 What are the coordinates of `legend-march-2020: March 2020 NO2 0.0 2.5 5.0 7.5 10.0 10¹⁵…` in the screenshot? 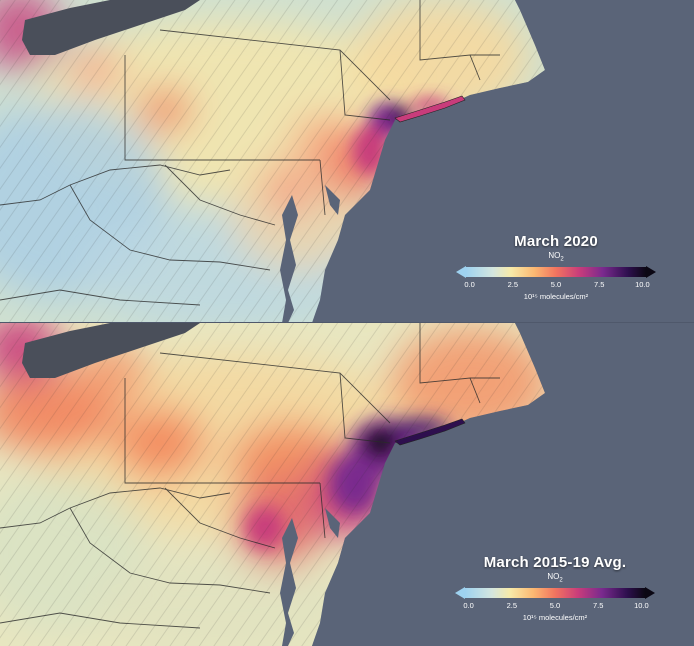 It's located at (556, 267).